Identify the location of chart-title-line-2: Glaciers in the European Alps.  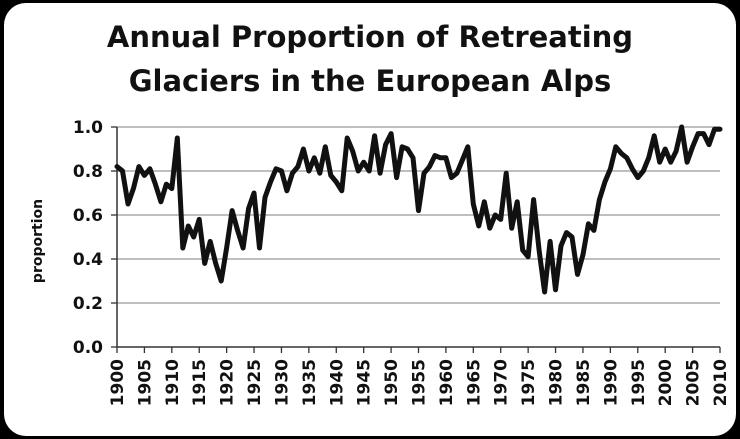
(370, 81).